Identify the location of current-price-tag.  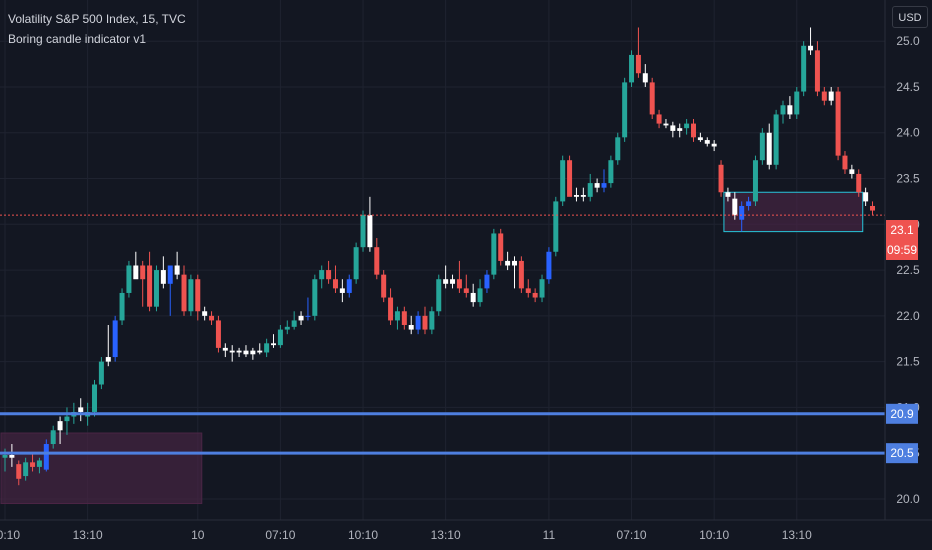
(902, 230).